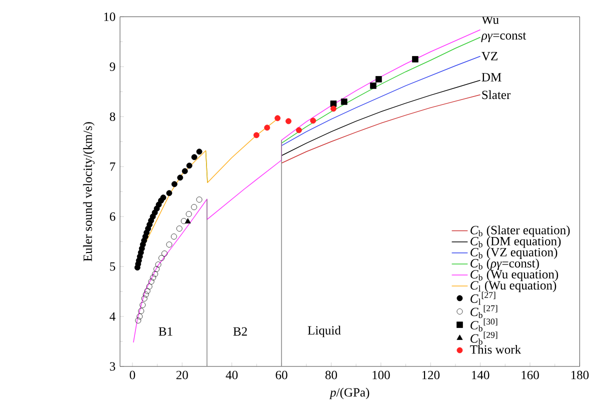 Image resolution: width=603 pixels, height=420 pixels. Describe the element at coordinates (530, 375) in the screenshot. I see `x-tick-label: 160` at that location.